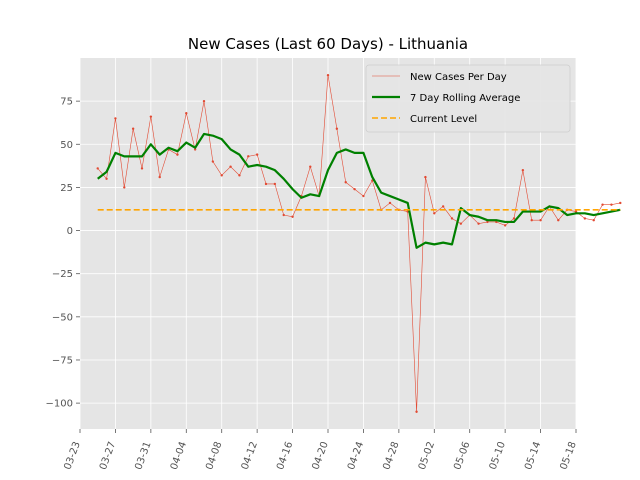 The image size is (640, 480). What do you see at coordinates (70, 231) in the screenshot?
I see `y-tick-label: 0` at bounding box center [70, 231].